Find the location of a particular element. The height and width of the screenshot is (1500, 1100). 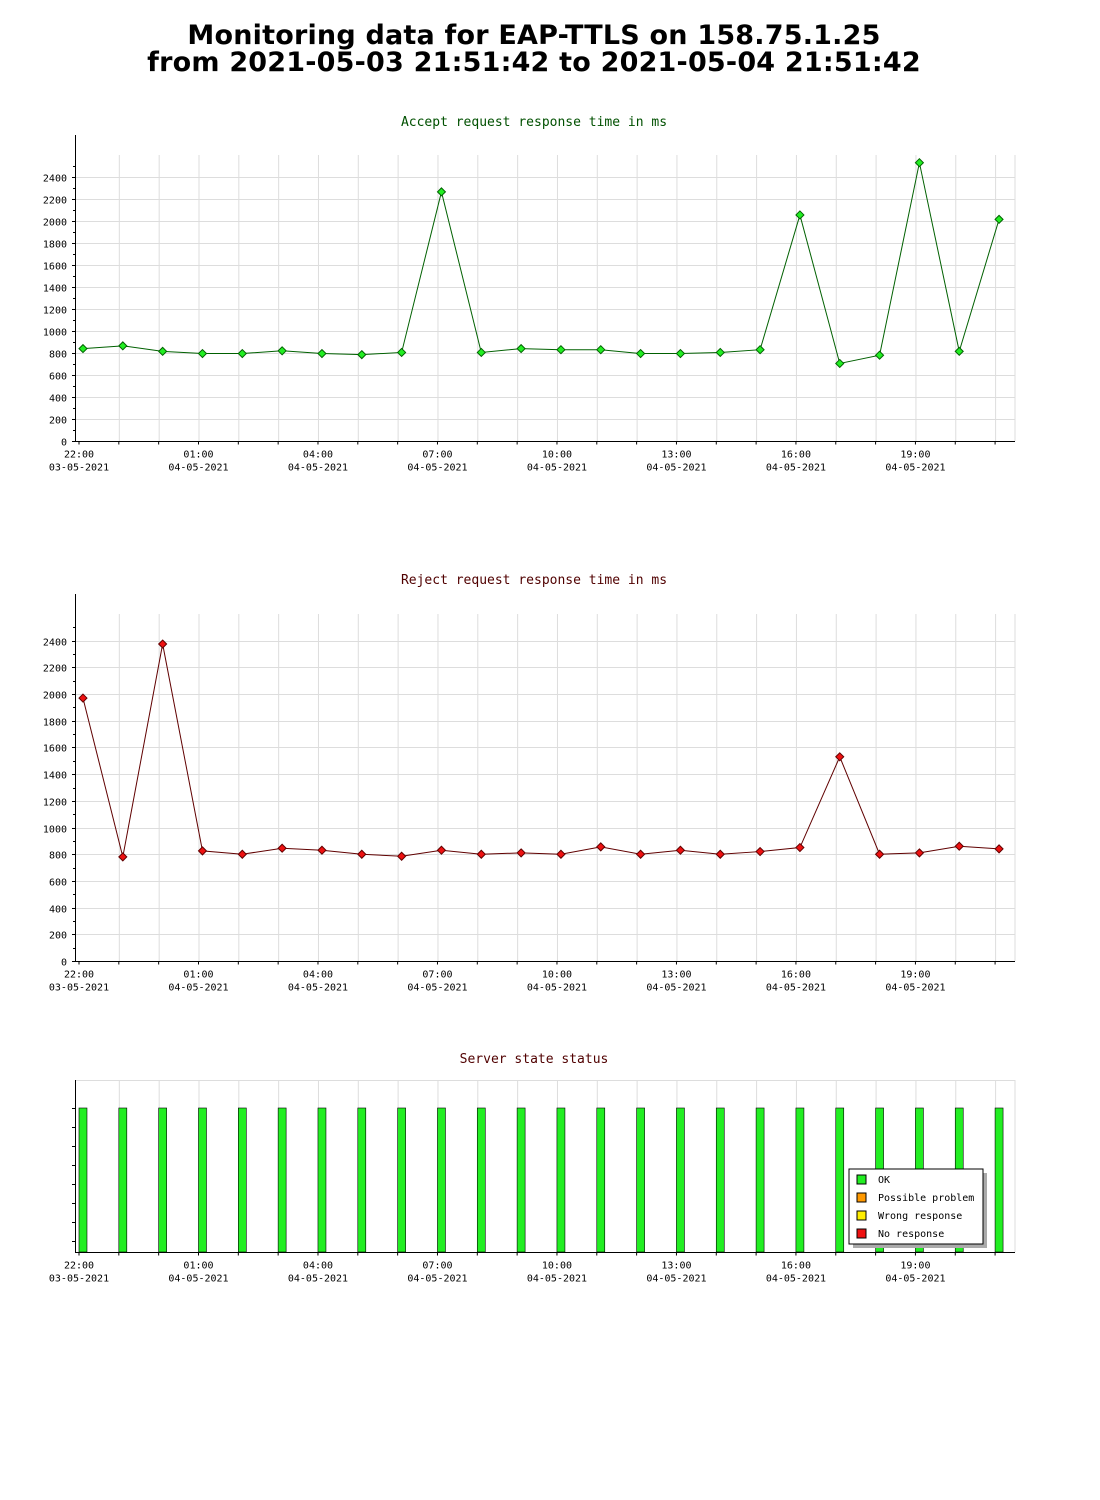

legend-box is located at coordinates (916, 1206).